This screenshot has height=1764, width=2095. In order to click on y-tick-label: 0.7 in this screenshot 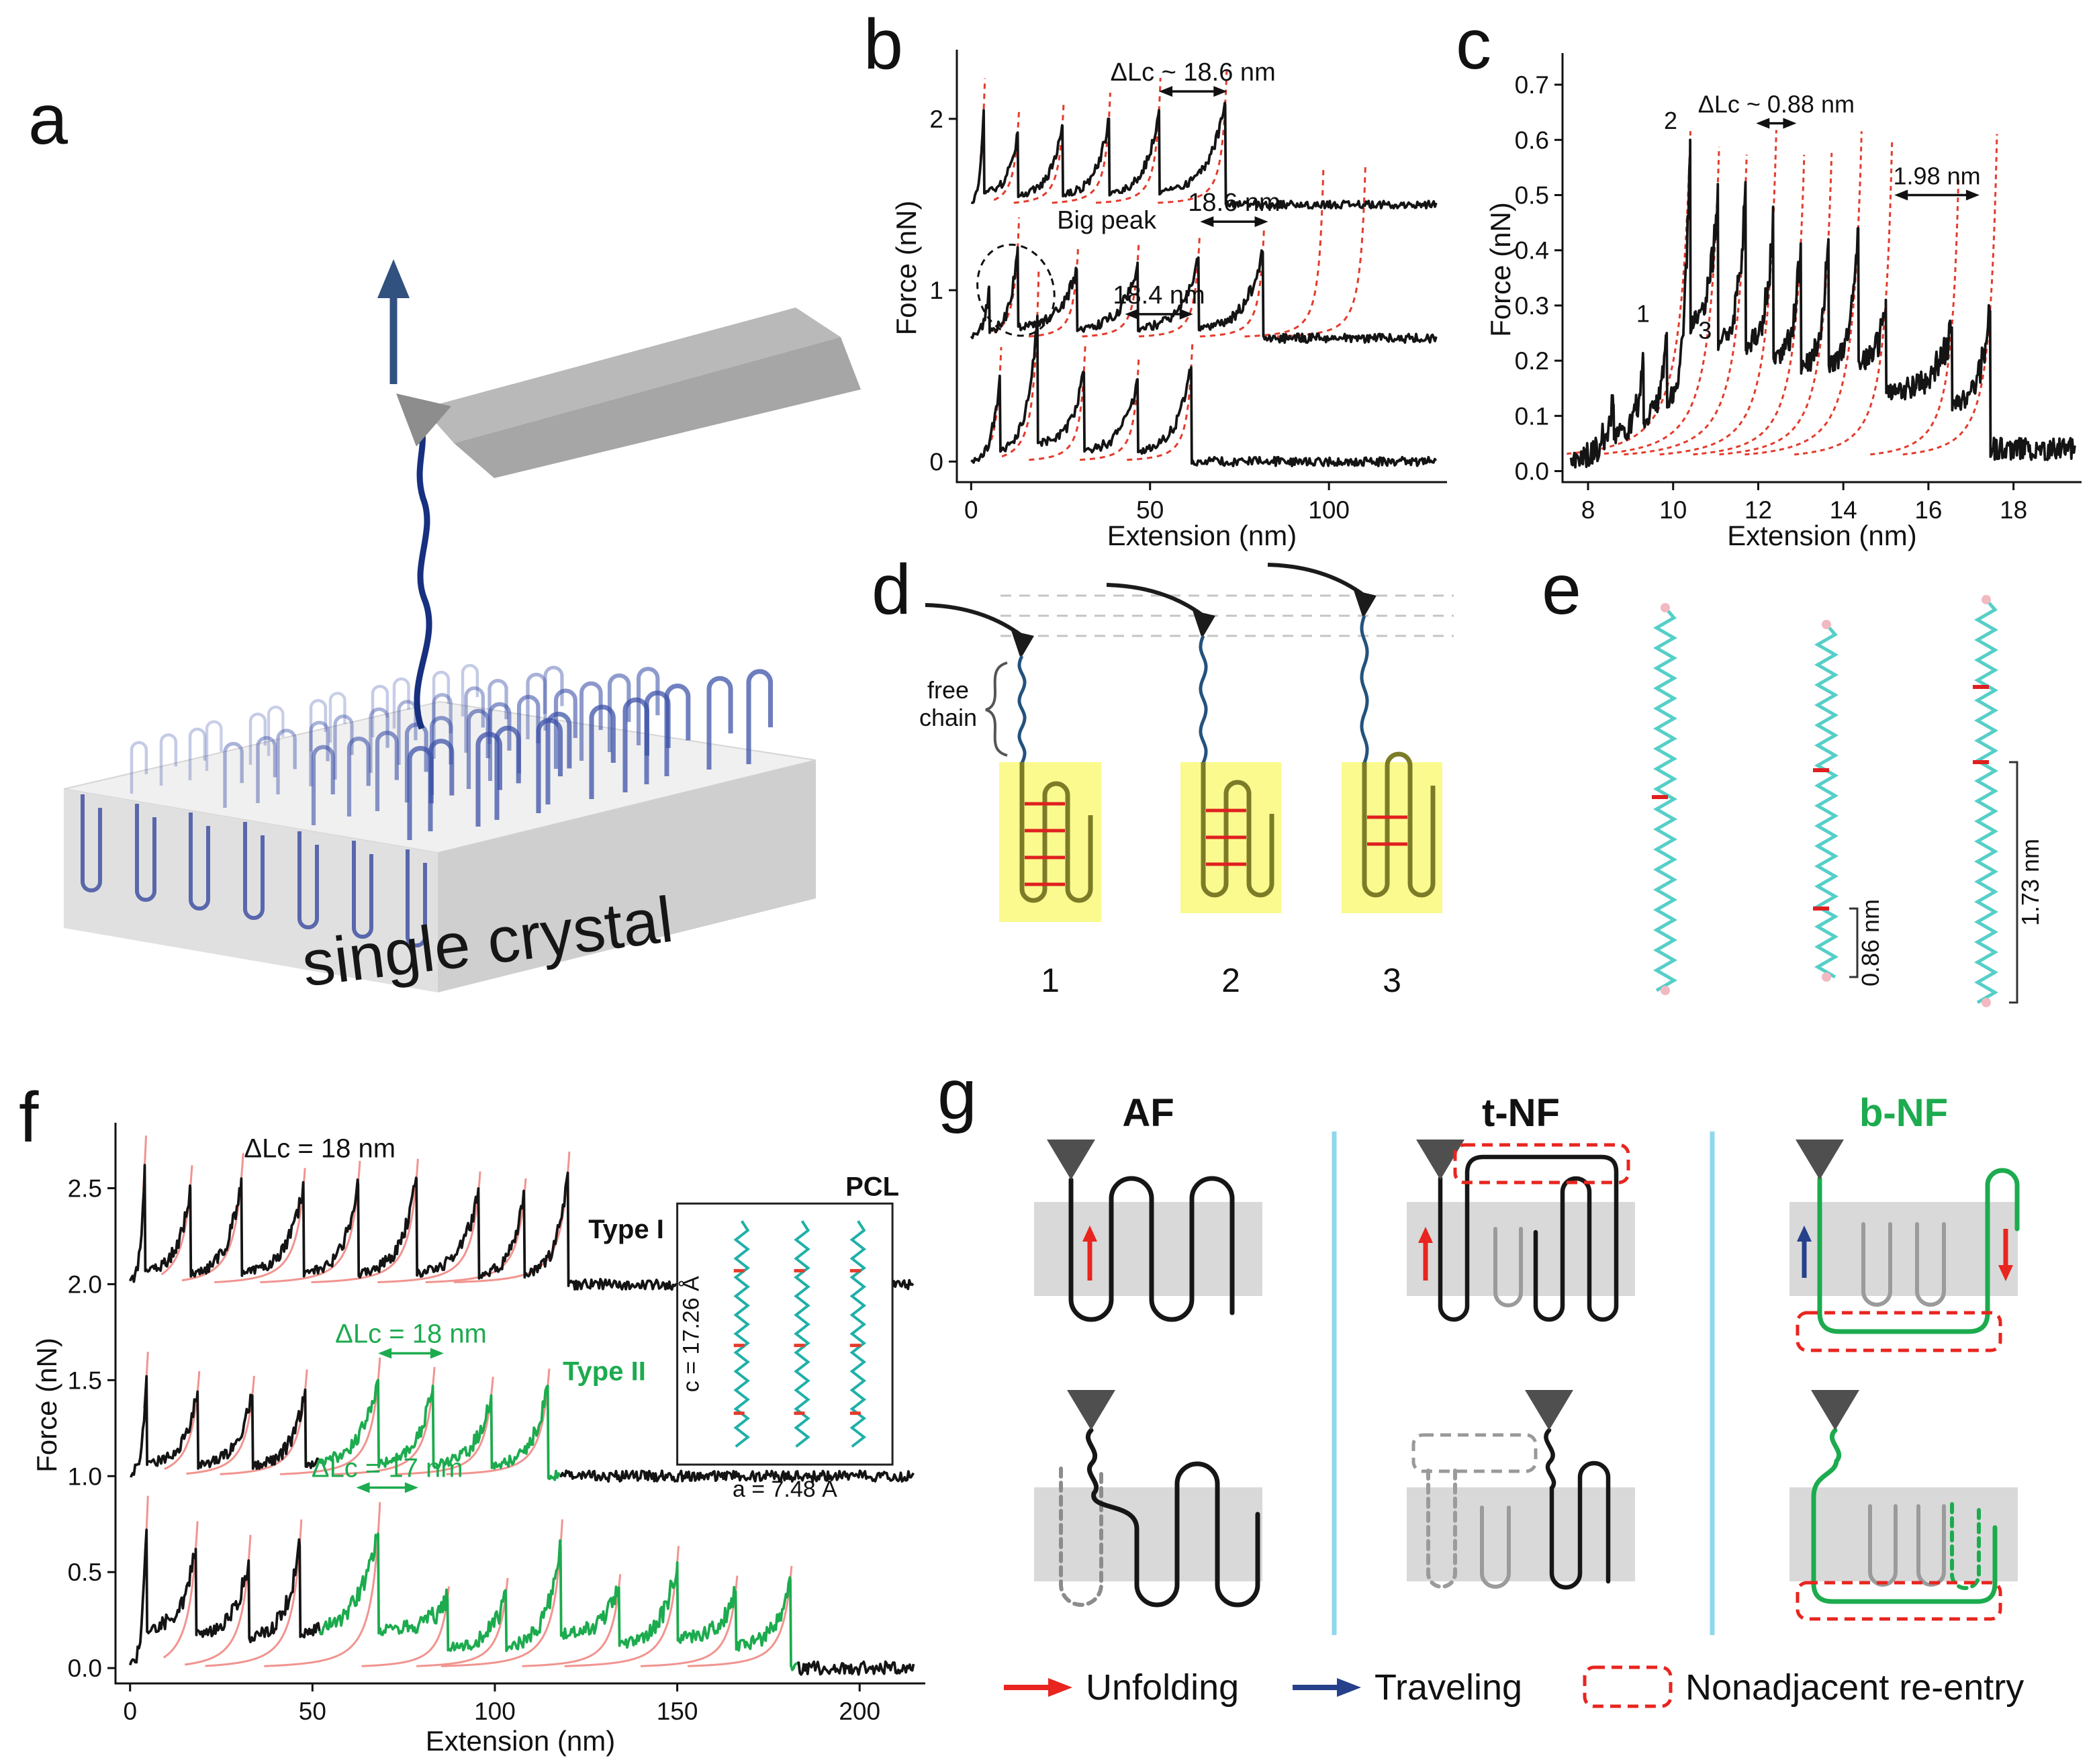, I will do `click(1532, 85)`.